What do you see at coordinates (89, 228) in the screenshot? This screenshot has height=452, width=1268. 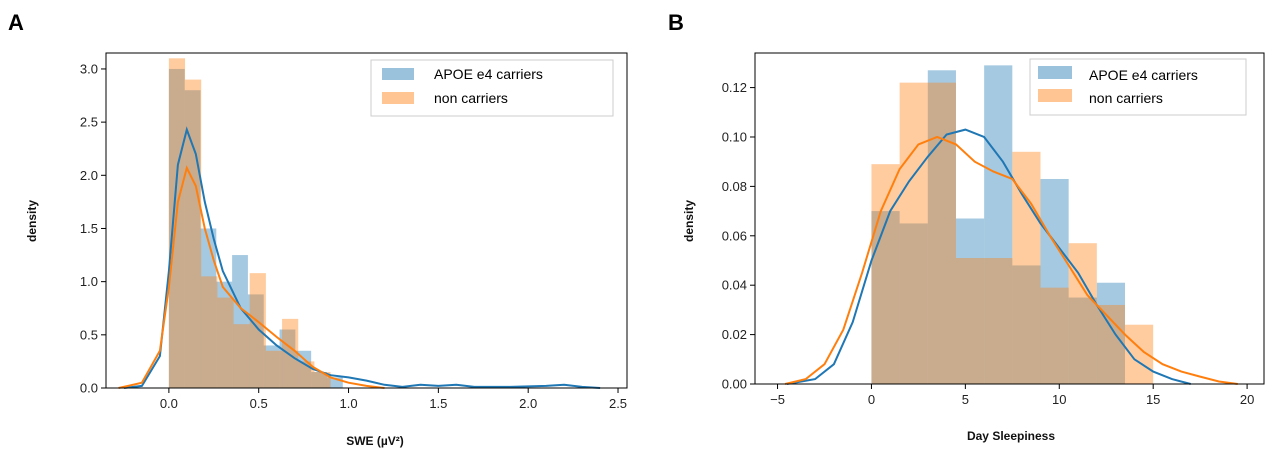 I see `panel-a-y-tick-label: 1.5` at bounding box center [89, 228].